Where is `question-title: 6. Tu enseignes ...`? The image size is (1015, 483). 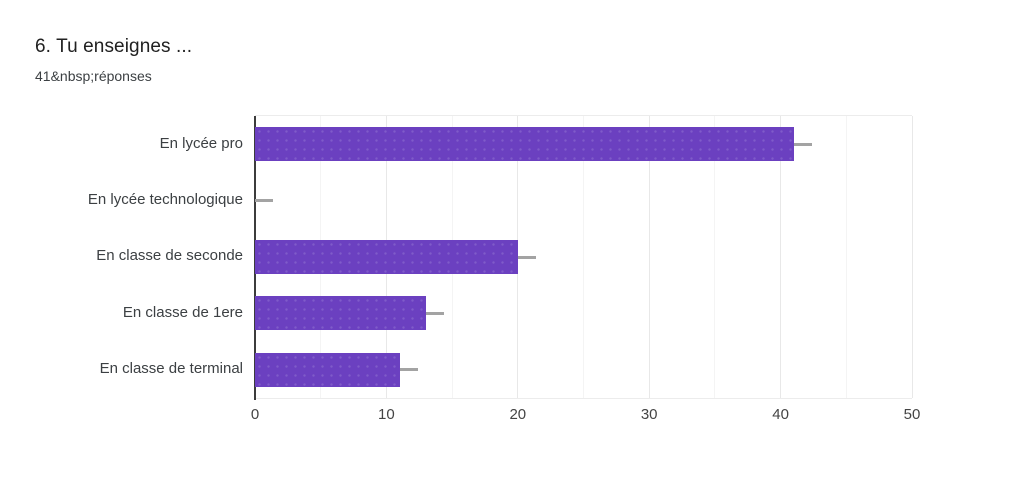 question-title: 6. Tu enseignes ... is located at coordinates (114, 46).